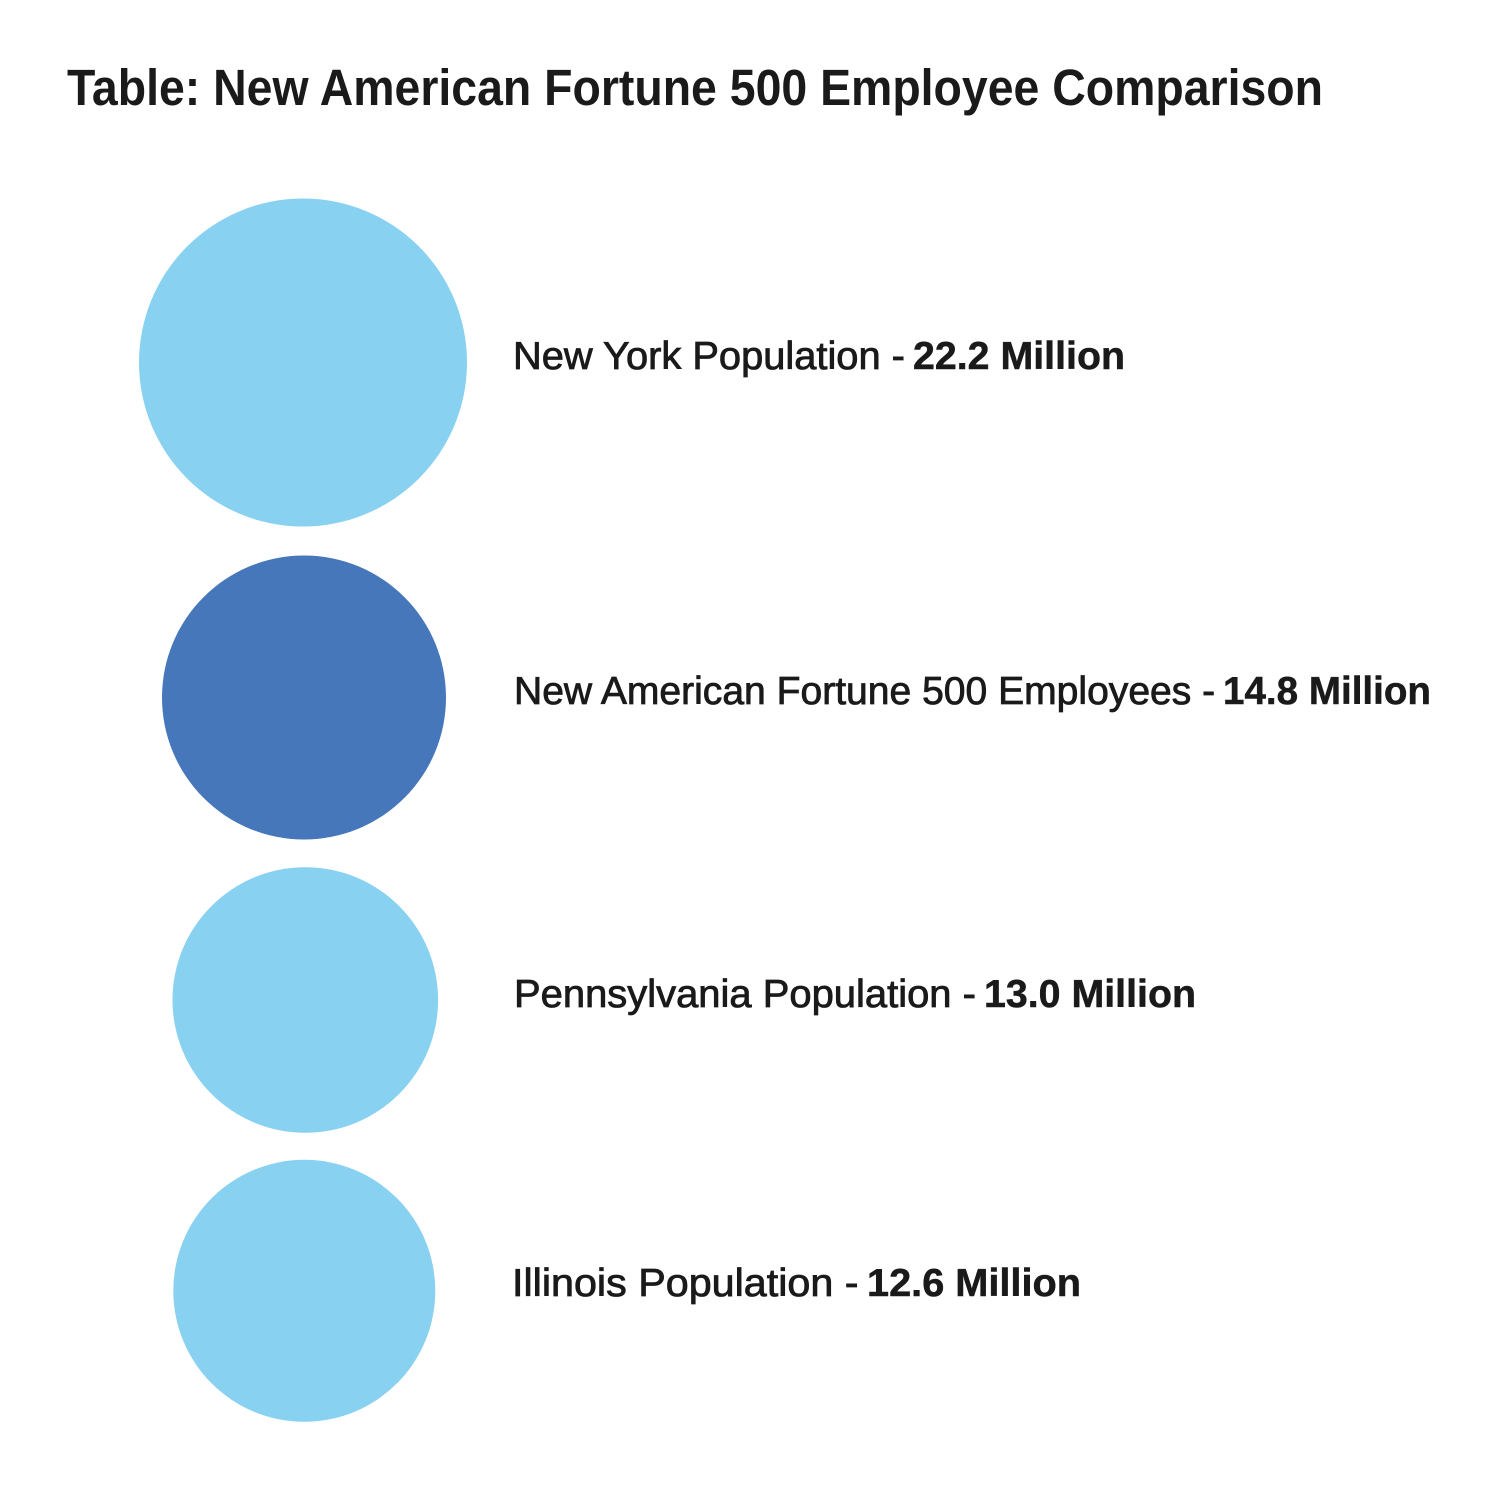 The width and height of the screenshot is (1500, 1500). What do you see at coordinates (691, 1283) in the screenshot?
I see `svg-text: Illinois Population -` at bounding box center [691, 1283].